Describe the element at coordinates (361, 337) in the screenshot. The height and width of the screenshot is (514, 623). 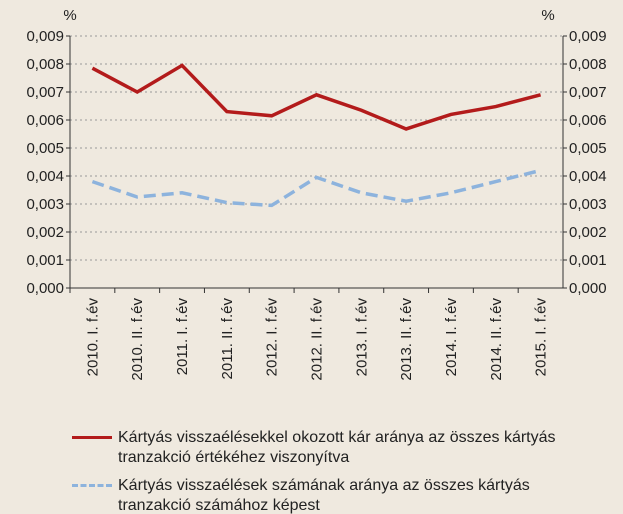
I see `x-tick-label: 2013. I. f.év` at that location.